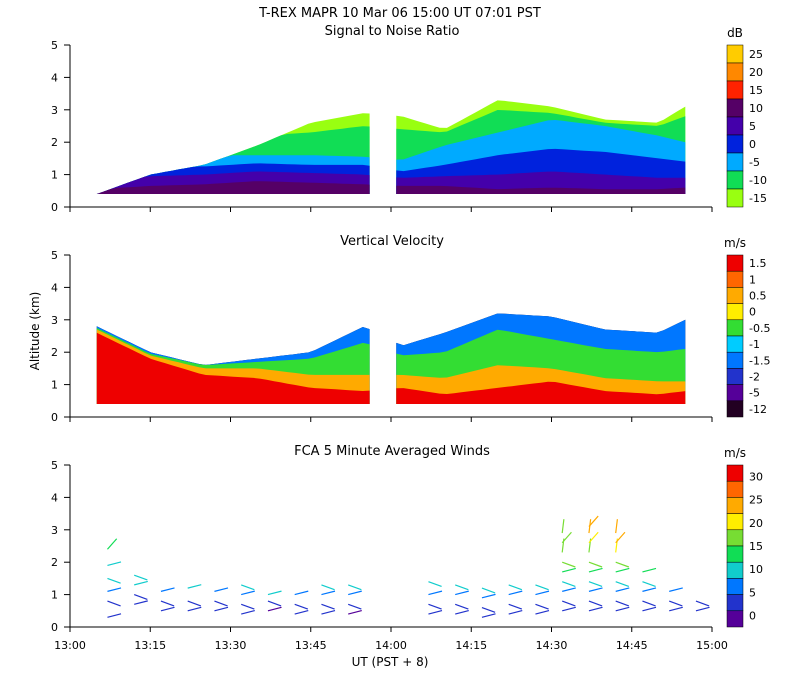 Image resolution: width=800 pixels, height=700 pixels. What do you see at coordinates (758, 409) in the screenshot?
I see `colorbar-tick-label: -12` at bounding box center [758, 409].